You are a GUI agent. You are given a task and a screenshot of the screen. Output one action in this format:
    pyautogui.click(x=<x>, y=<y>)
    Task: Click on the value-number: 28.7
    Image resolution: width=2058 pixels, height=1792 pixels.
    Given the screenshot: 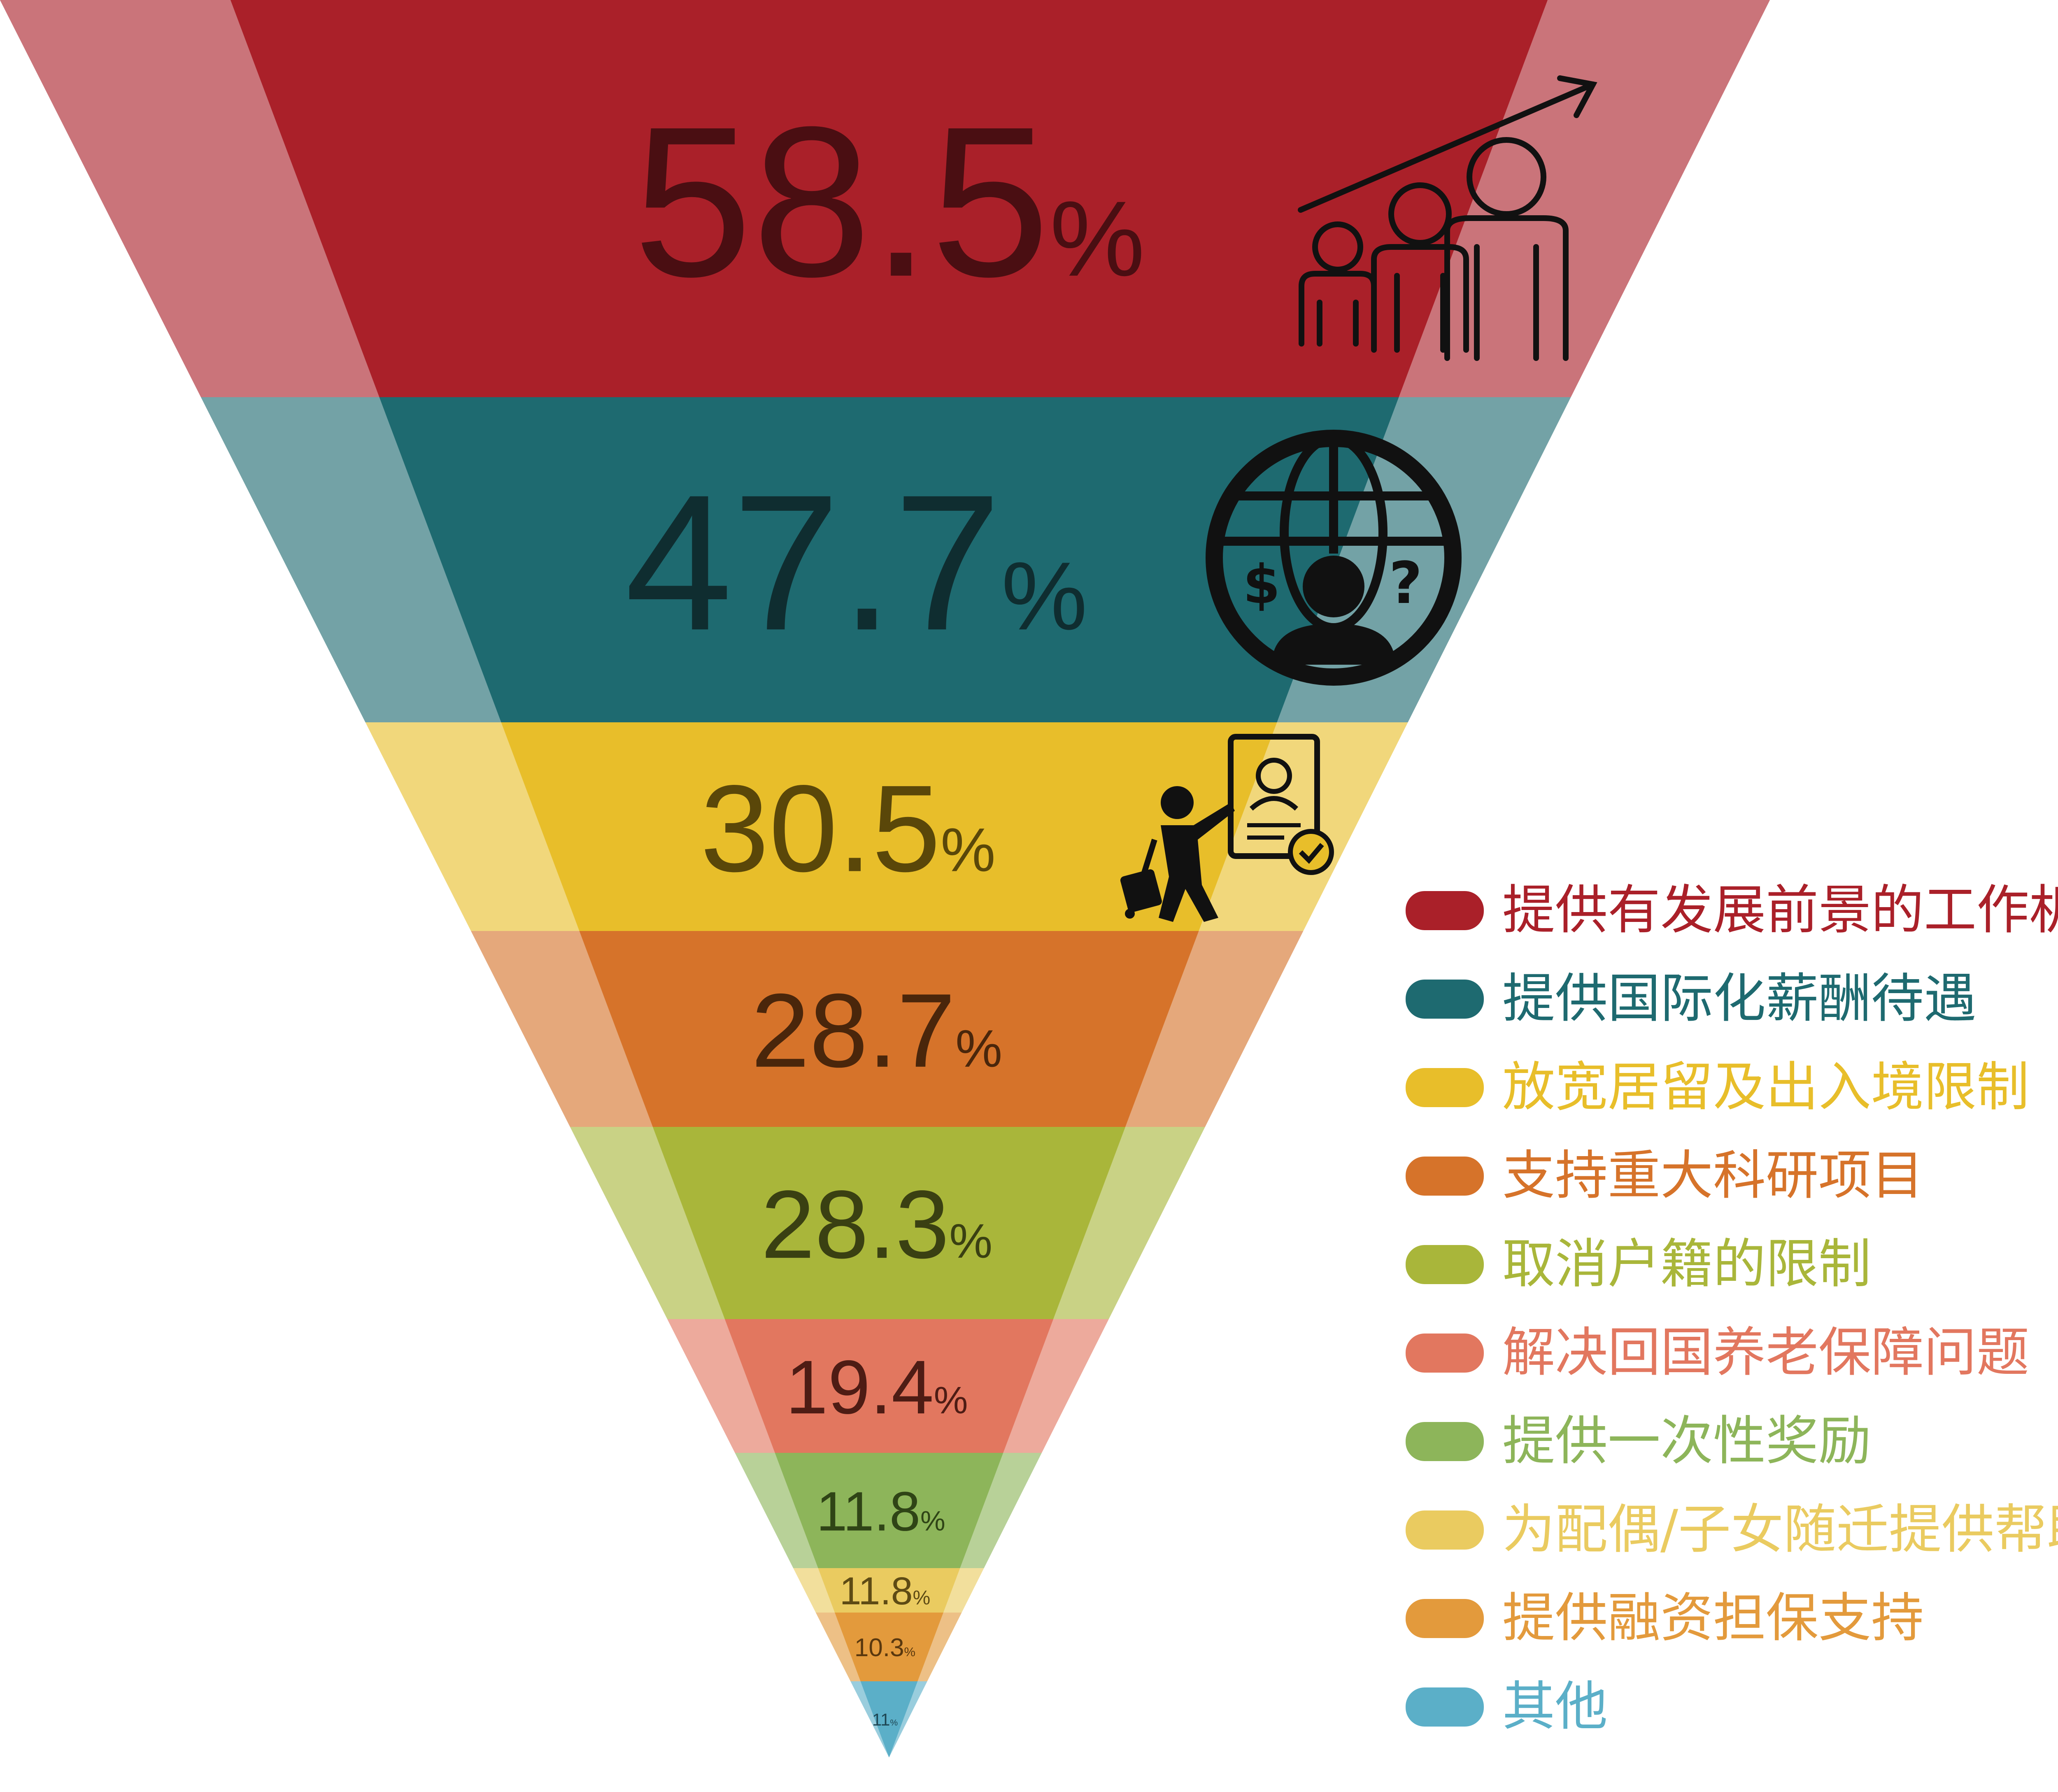 What is the action you would take?
    pyautogui.click(x=853, y=1030)
    